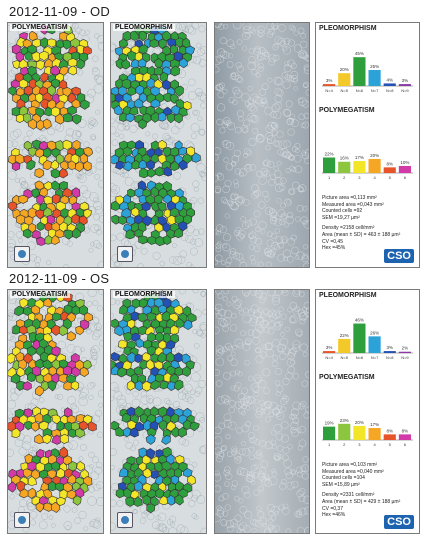 This screenshot has height=537, width=425. What do you see at coordinates (341, 217) in the screenshot?
I see `info-line: SEM =19,27 µm²` at bounding box center [341, 217].